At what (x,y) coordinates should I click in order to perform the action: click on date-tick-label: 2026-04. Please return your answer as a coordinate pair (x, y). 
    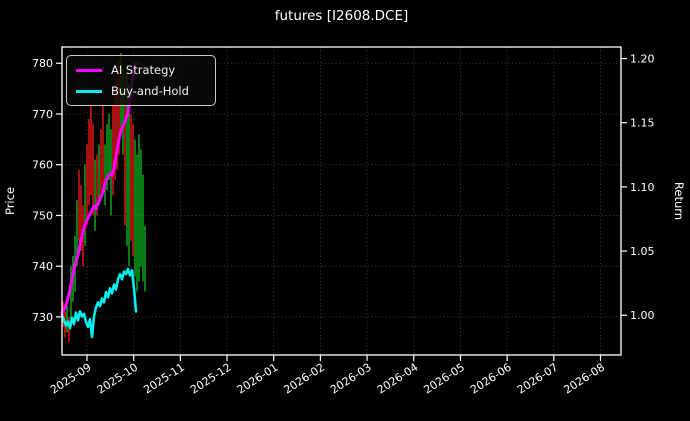
    Looking at the image, I should click on (398, 379).